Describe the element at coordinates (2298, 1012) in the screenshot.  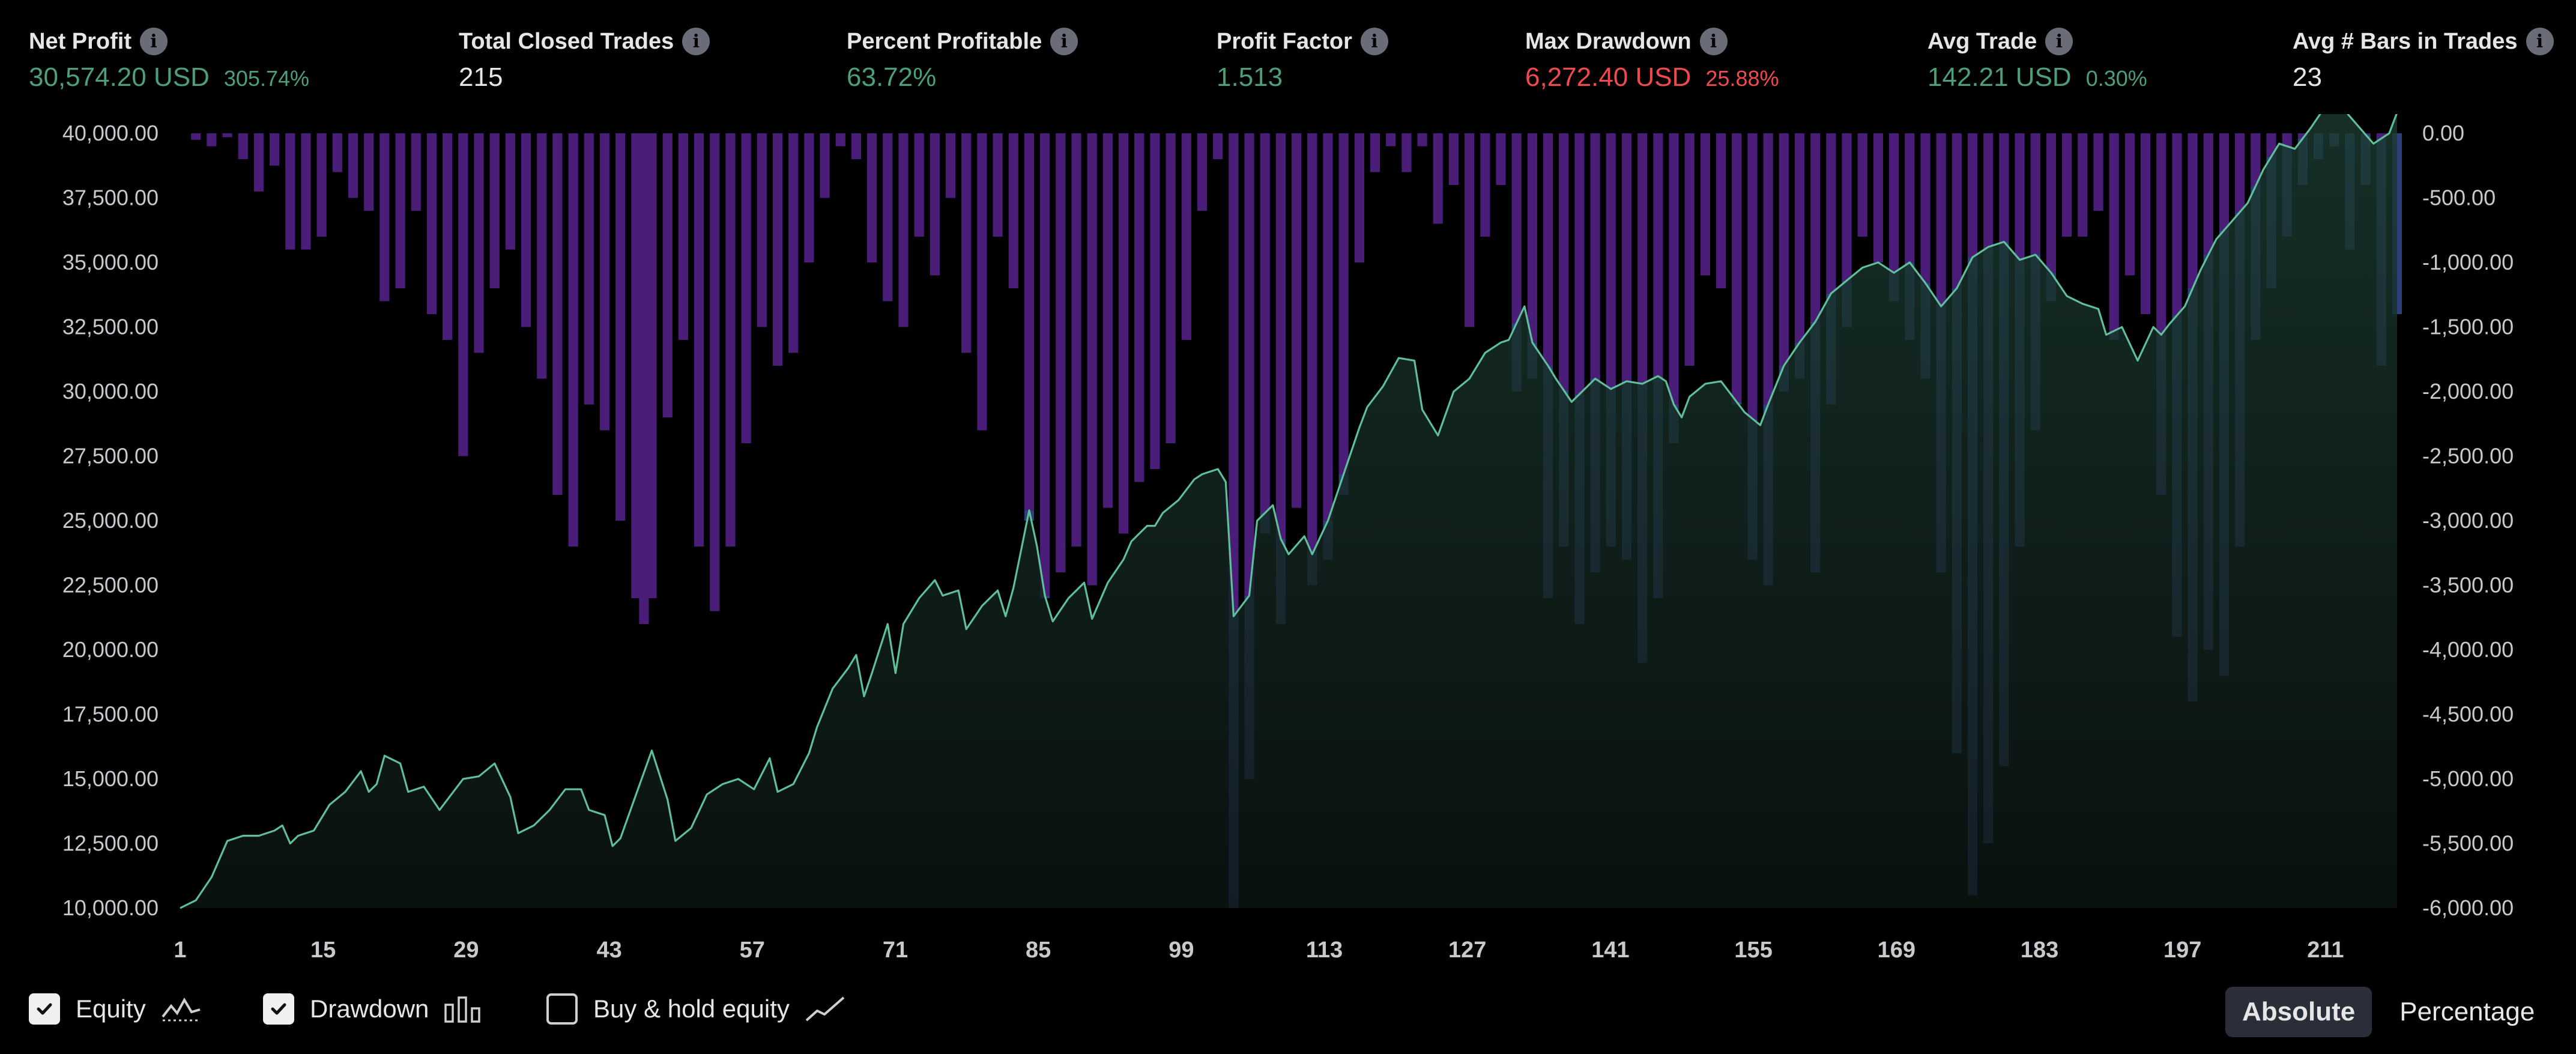
I see `absolute-button: Absolute` at that location.